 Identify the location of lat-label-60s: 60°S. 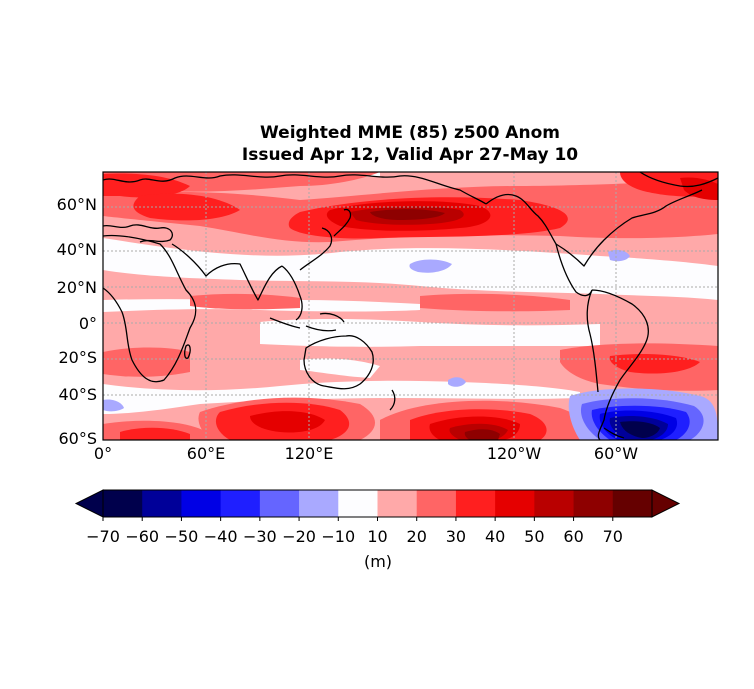
(77, 438).